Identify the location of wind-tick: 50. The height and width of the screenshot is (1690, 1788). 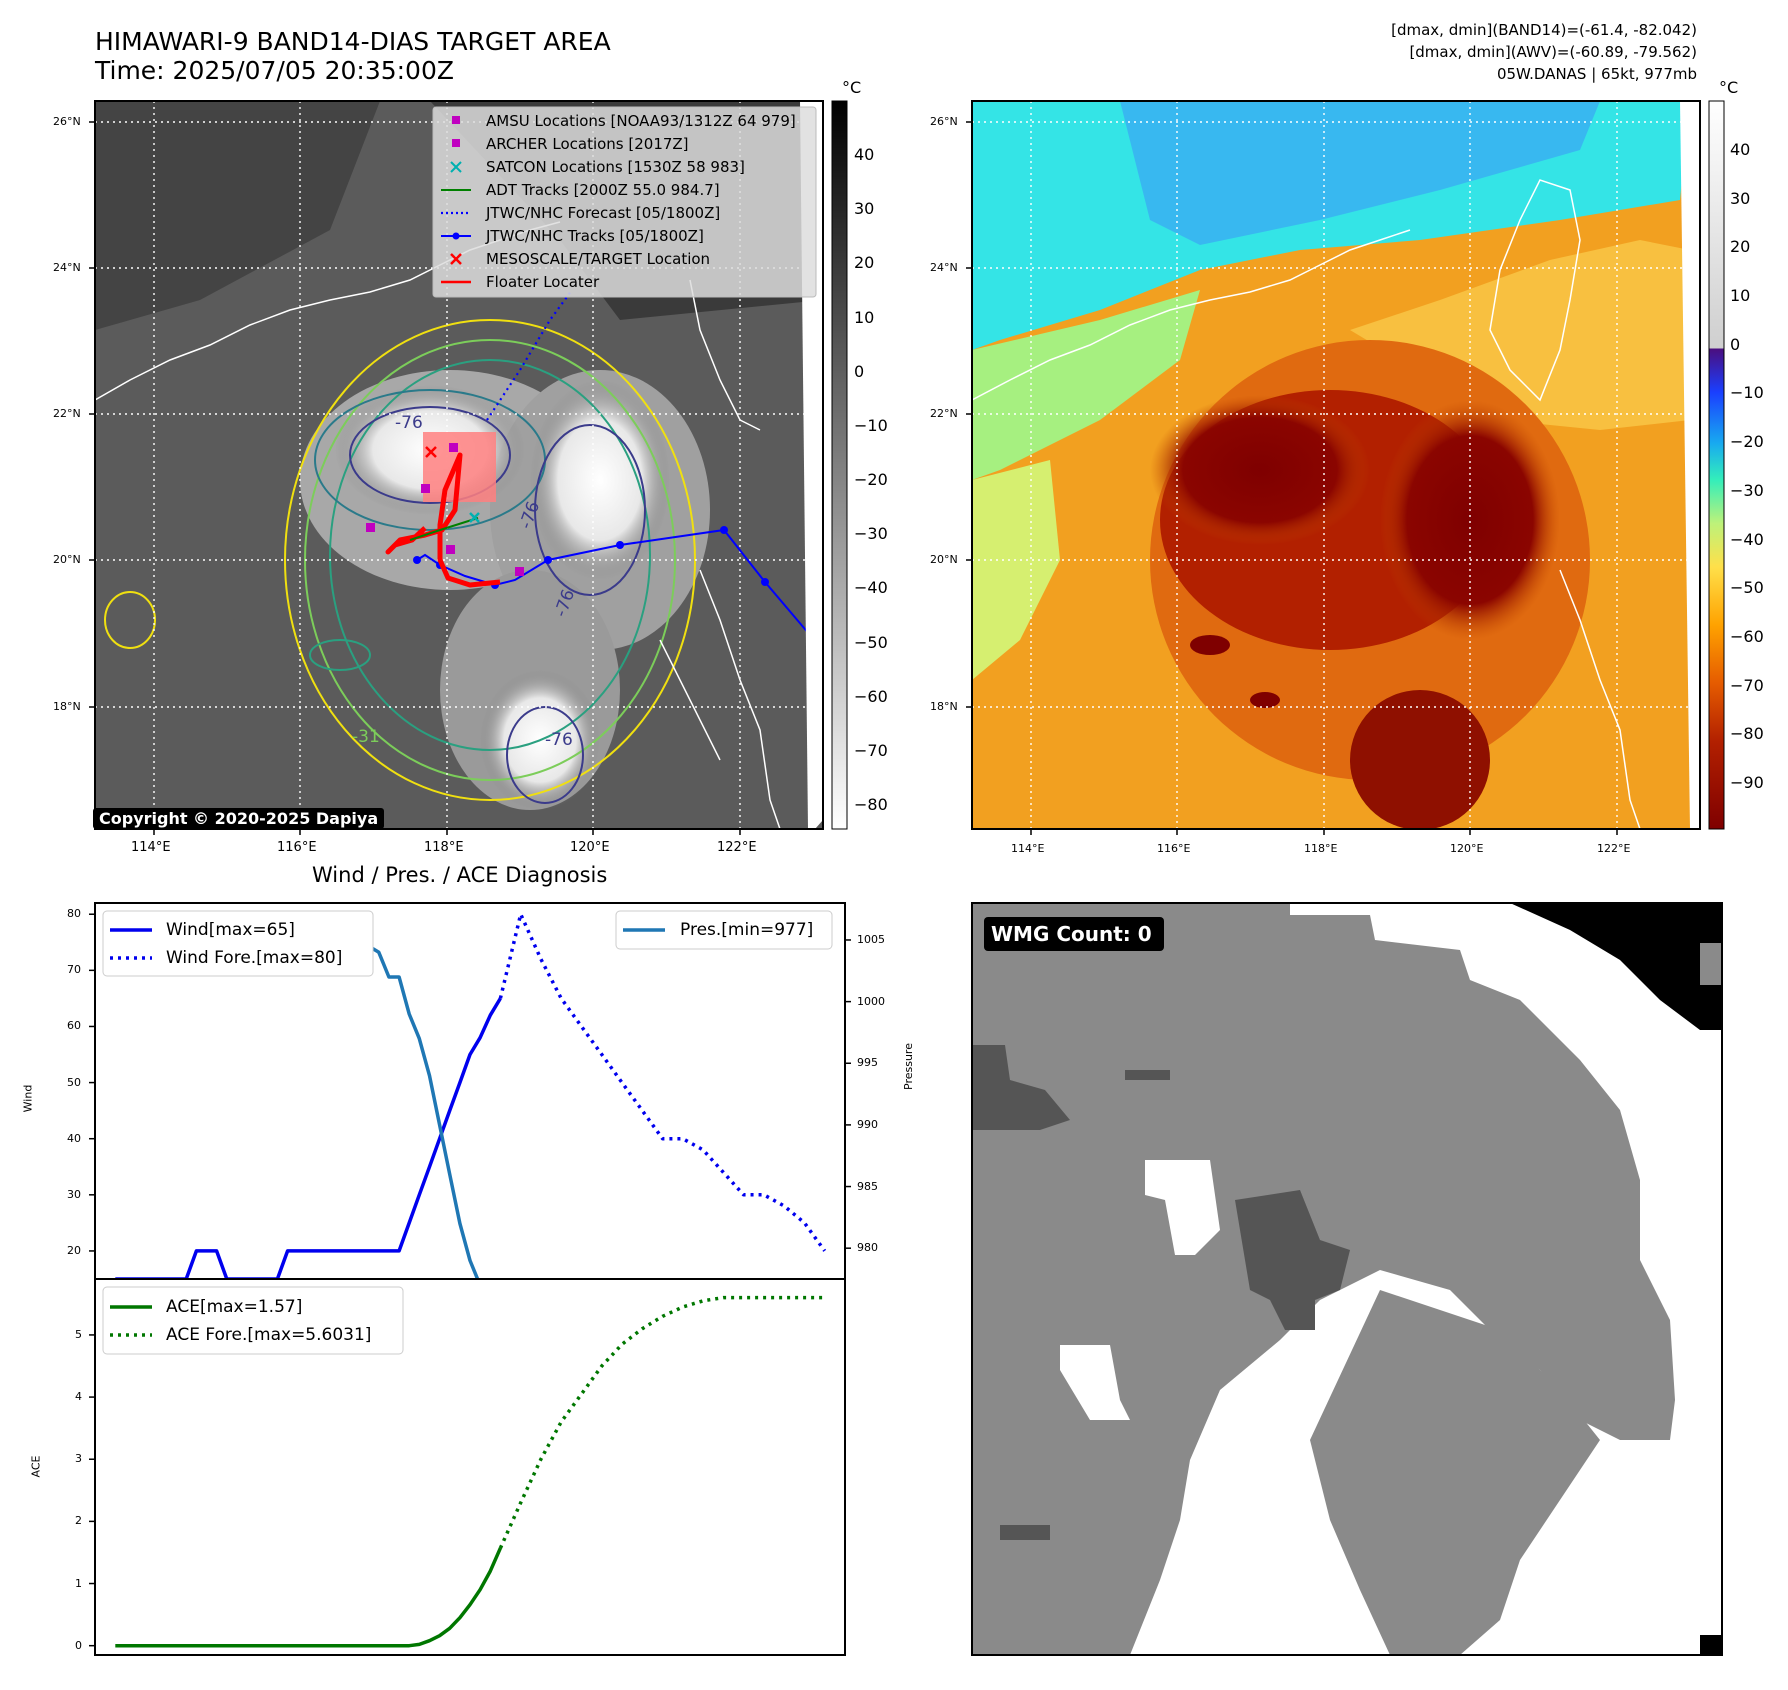
(74, 1082).